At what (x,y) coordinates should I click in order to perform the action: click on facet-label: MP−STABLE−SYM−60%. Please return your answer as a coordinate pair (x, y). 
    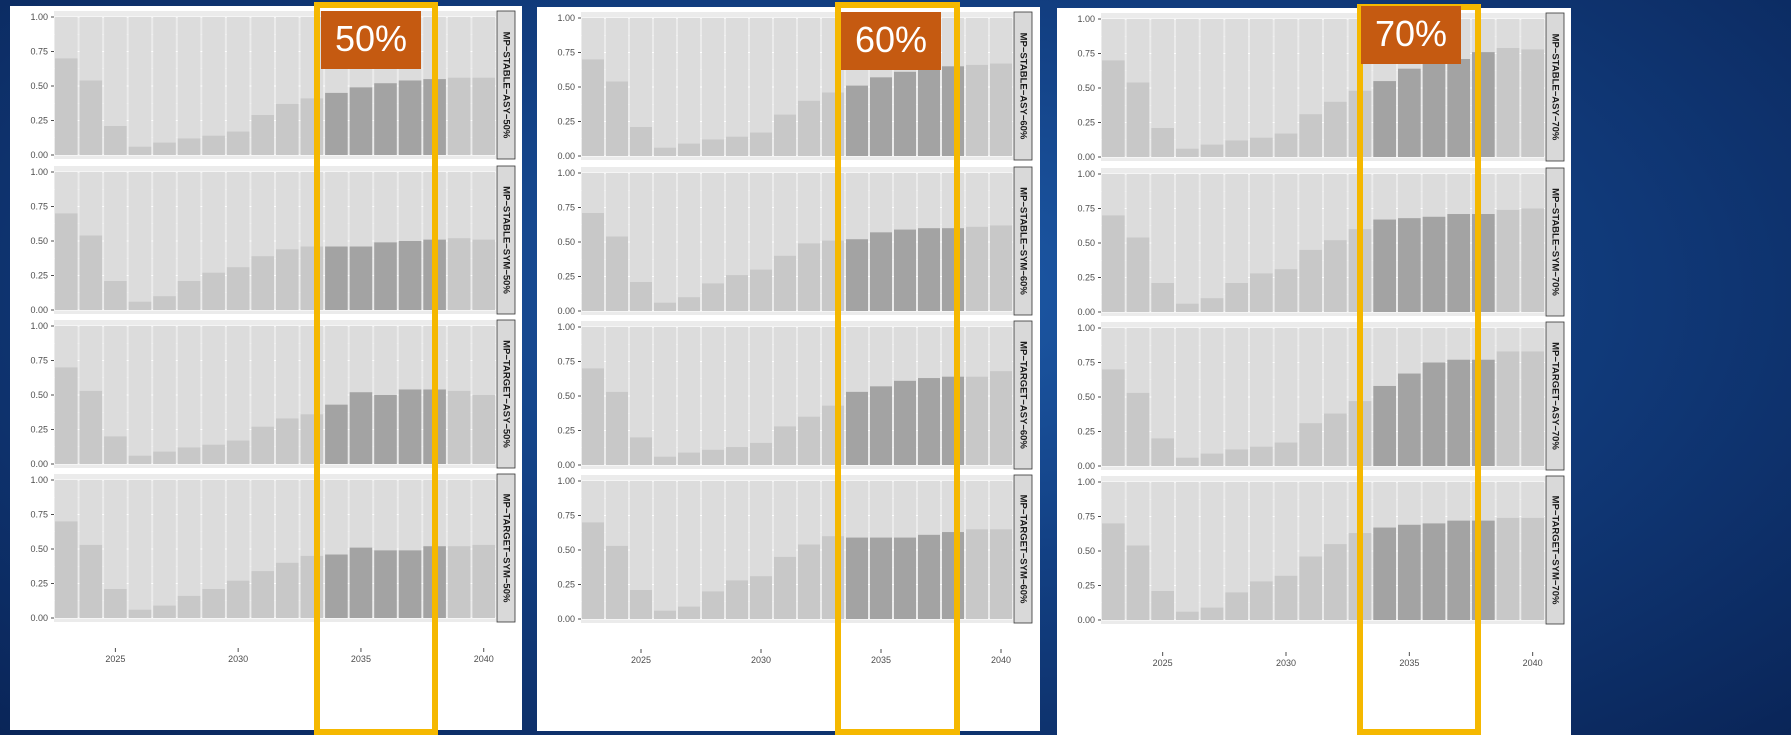
    Looking at the image, I should click on (1022, 241).